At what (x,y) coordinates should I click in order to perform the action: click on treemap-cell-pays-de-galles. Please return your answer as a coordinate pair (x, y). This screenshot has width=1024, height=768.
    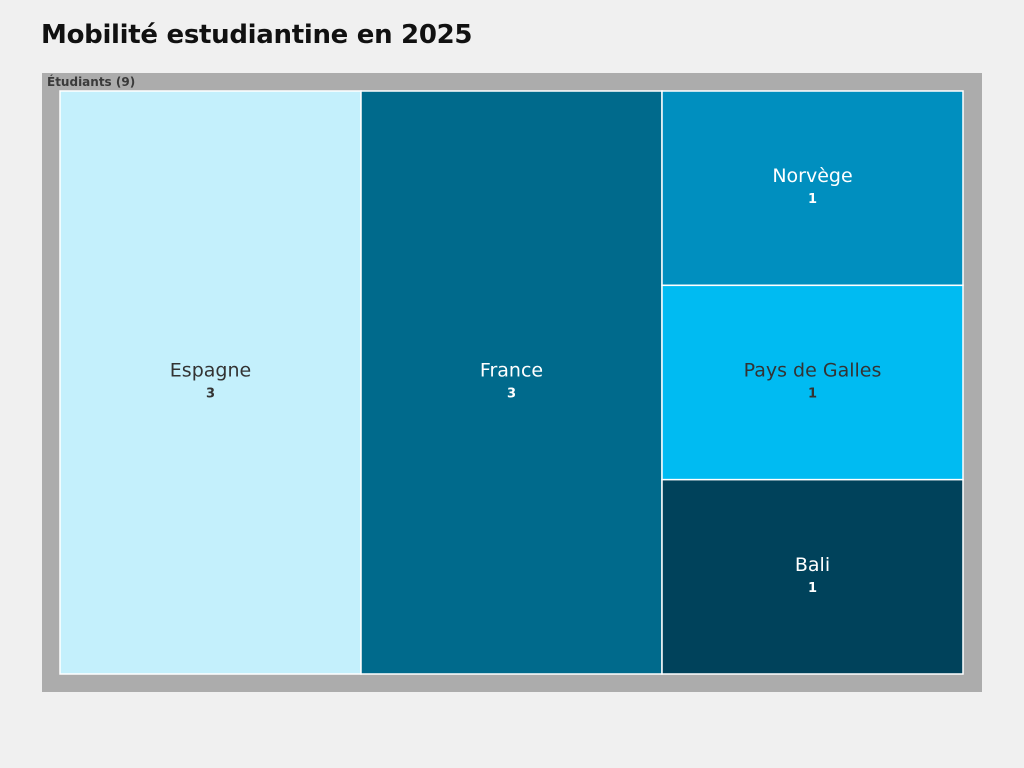
    Looking at the image, I should click on (812, 382).